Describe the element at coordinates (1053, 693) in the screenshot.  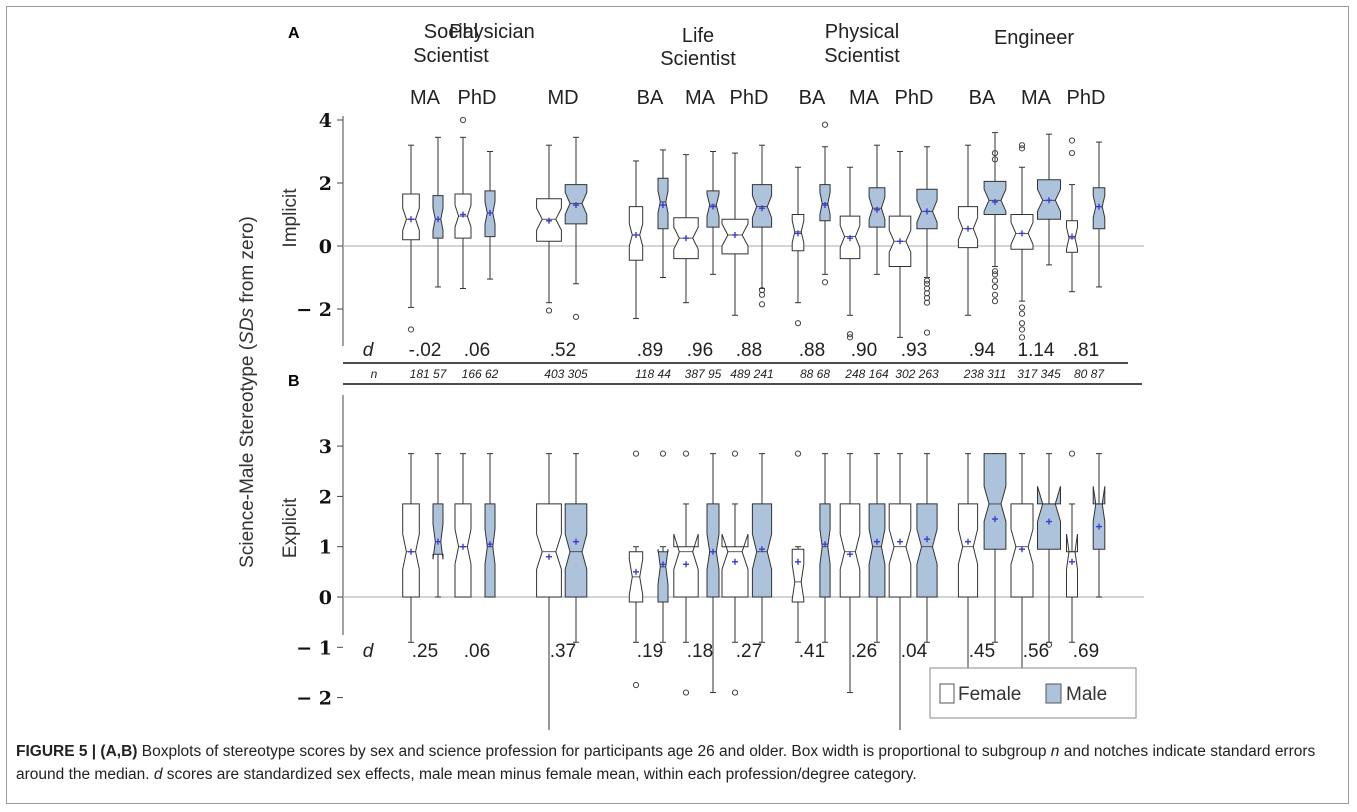
I see `legend-male-swatch` at that location.